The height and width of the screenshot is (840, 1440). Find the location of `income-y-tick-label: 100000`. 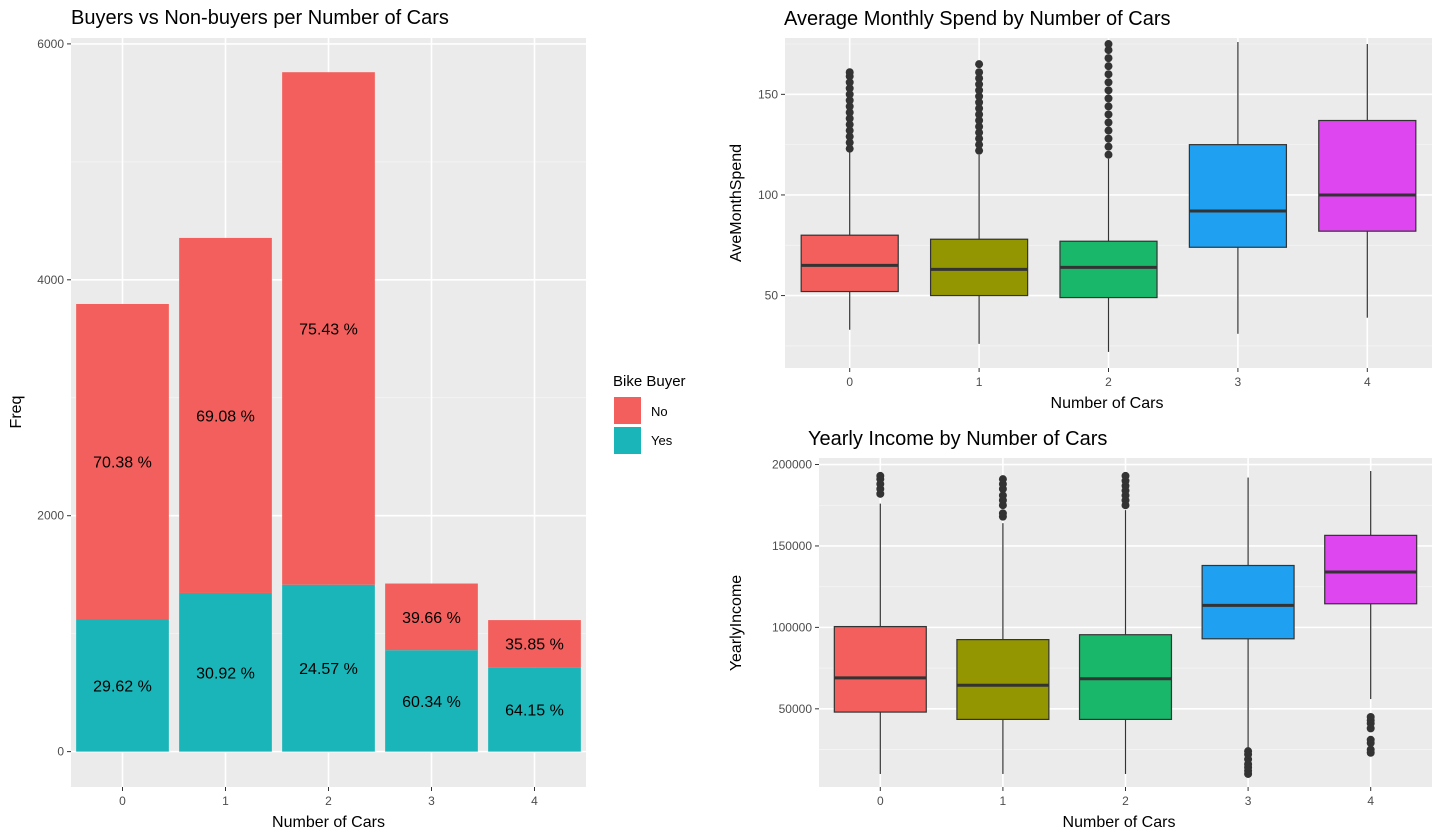

income-y-tick-label: 100000 is located at coordinates (792, 627).